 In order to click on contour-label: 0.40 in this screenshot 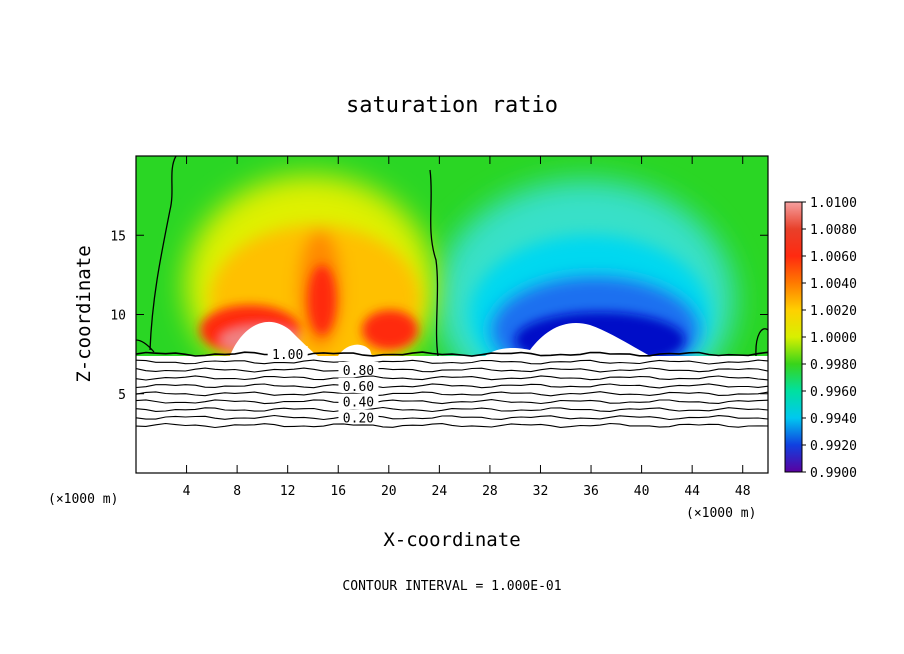, I will do `click(358, 403)`.